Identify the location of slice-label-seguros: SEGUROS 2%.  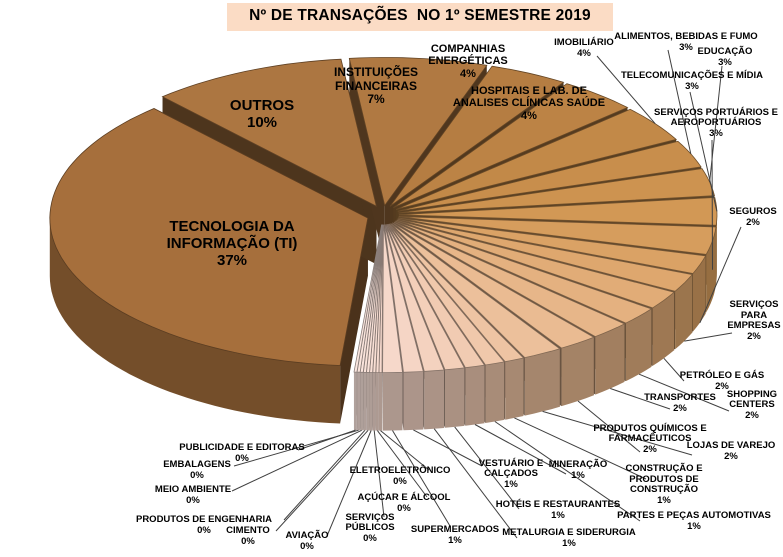
(750, 217).